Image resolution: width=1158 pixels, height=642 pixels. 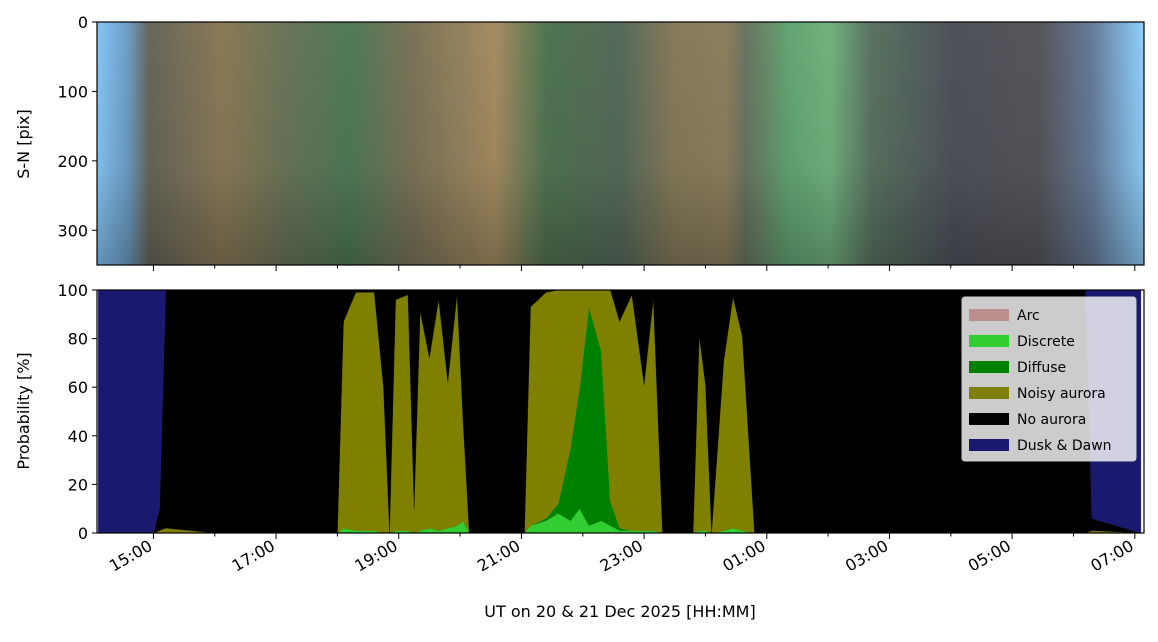 I want to click on x-tick-label: 05:00, so click(x=989, y=556).